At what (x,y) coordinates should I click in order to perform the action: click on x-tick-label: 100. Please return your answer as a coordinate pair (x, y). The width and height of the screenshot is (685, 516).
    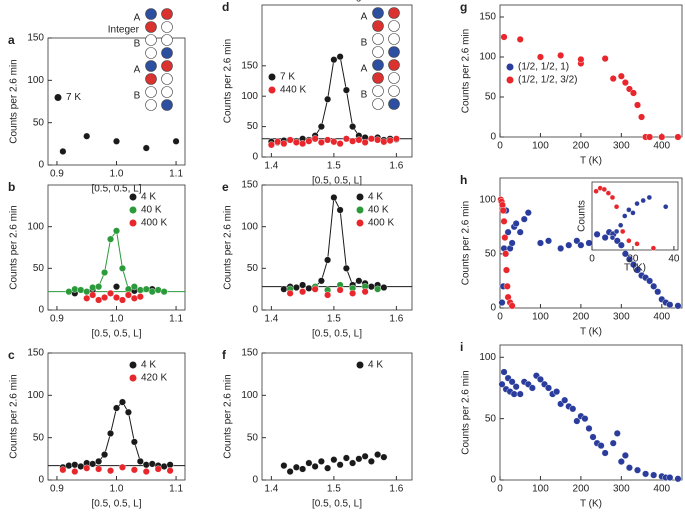
    Looking at the image, I should click on (540, 146).